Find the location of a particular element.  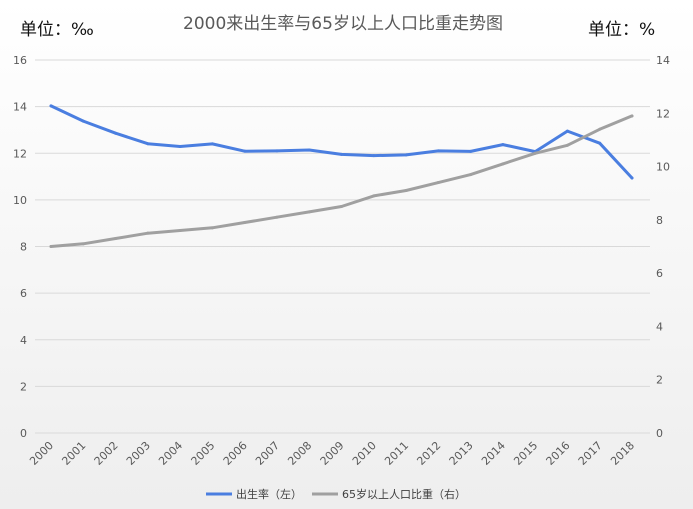

x-tick-label: 2001 is located at coordinates (73, 453).